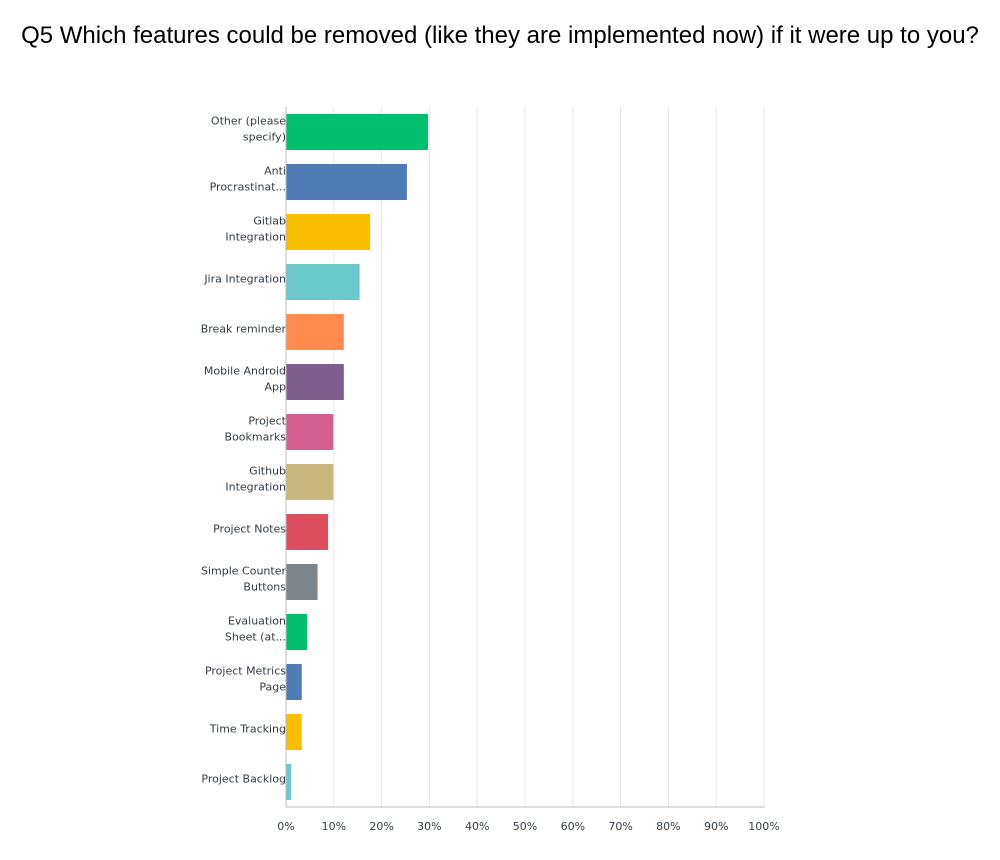 The height and width of the screenshot is (860, 1000). Describe the element at coordinates (245, 279) in the screenshot. I see `category-label: Jira Integration` at that location.